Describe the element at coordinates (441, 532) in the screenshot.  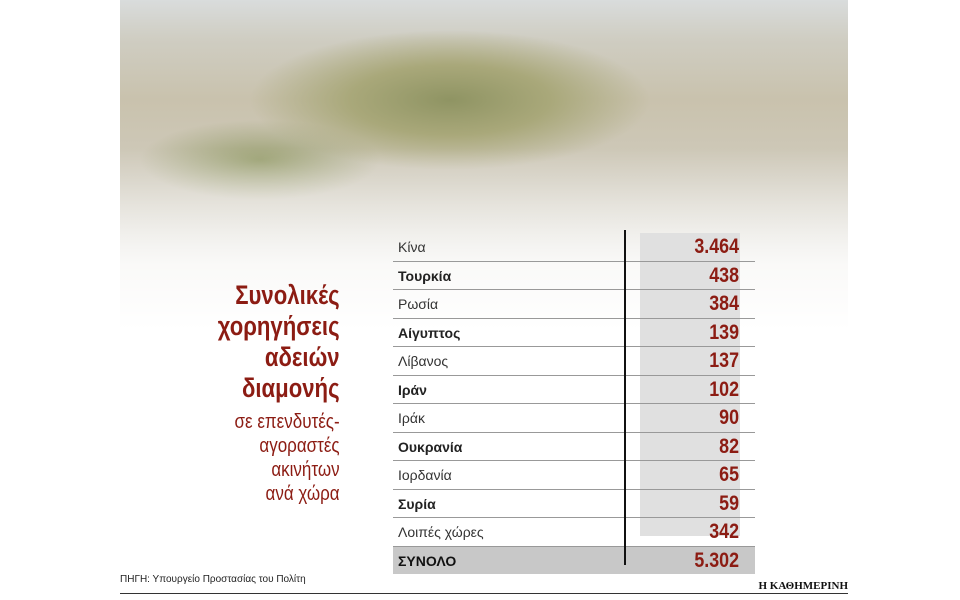
I see `country: Λοιπές χώρες` at that location.